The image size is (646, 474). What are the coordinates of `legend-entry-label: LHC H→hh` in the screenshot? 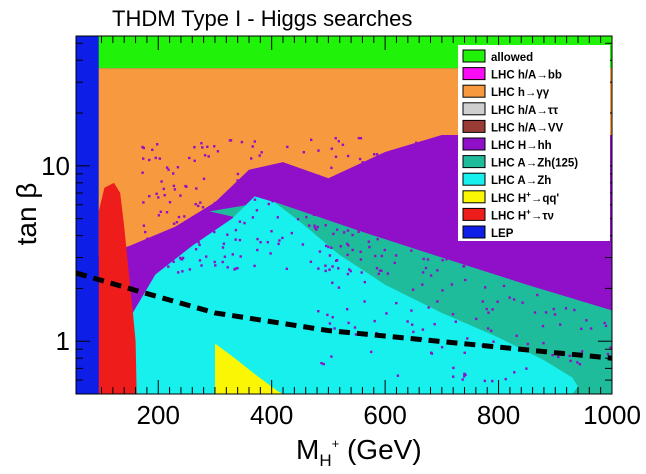 It's located at (521, 146).